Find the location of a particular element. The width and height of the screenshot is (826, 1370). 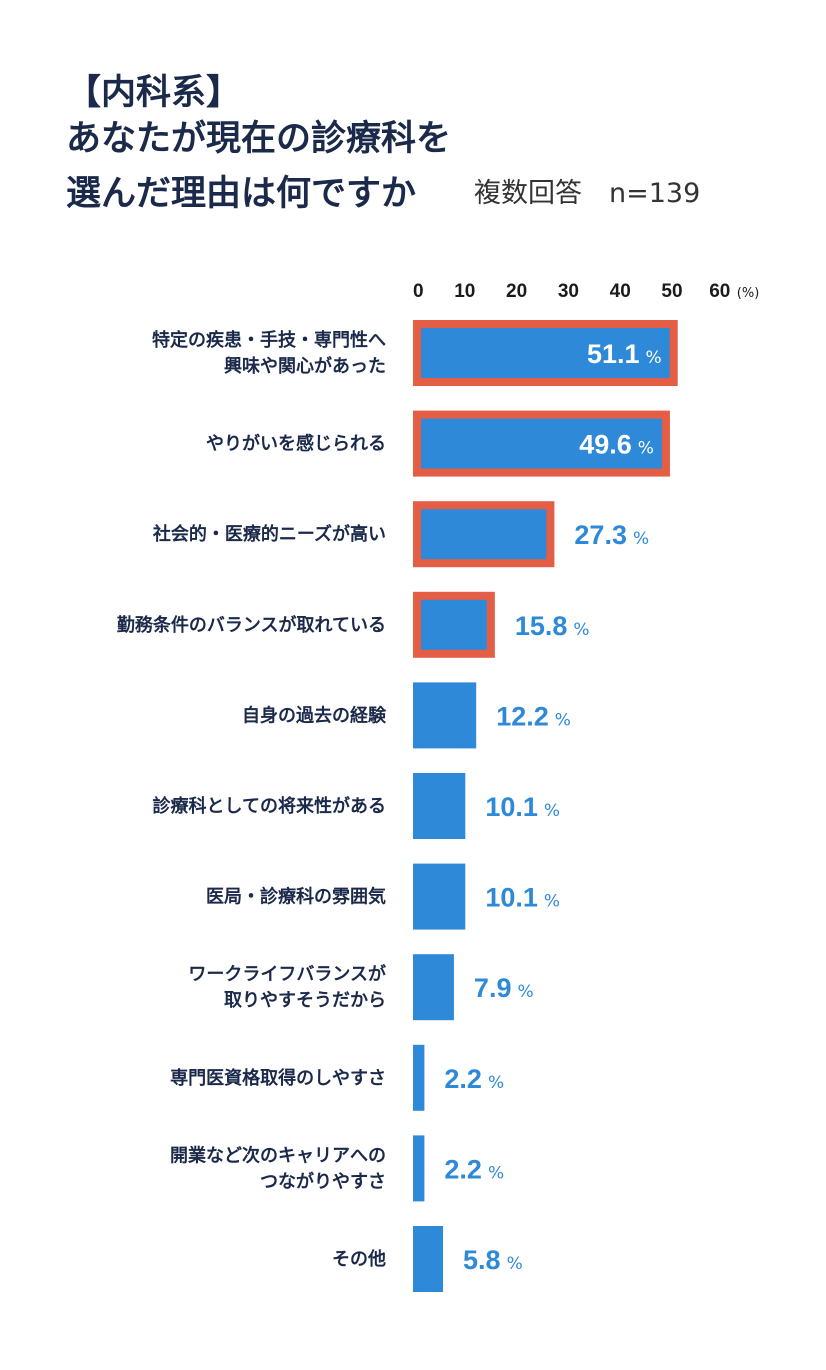

data-label-value: 27.3 is located at coordinates (600, 535).